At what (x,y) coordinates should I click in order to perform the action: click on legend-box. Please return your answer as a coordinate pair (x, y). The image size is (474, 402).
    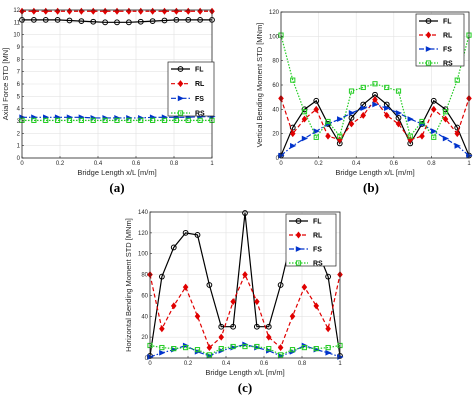
    Looking at the image, I should click on (440, 40).